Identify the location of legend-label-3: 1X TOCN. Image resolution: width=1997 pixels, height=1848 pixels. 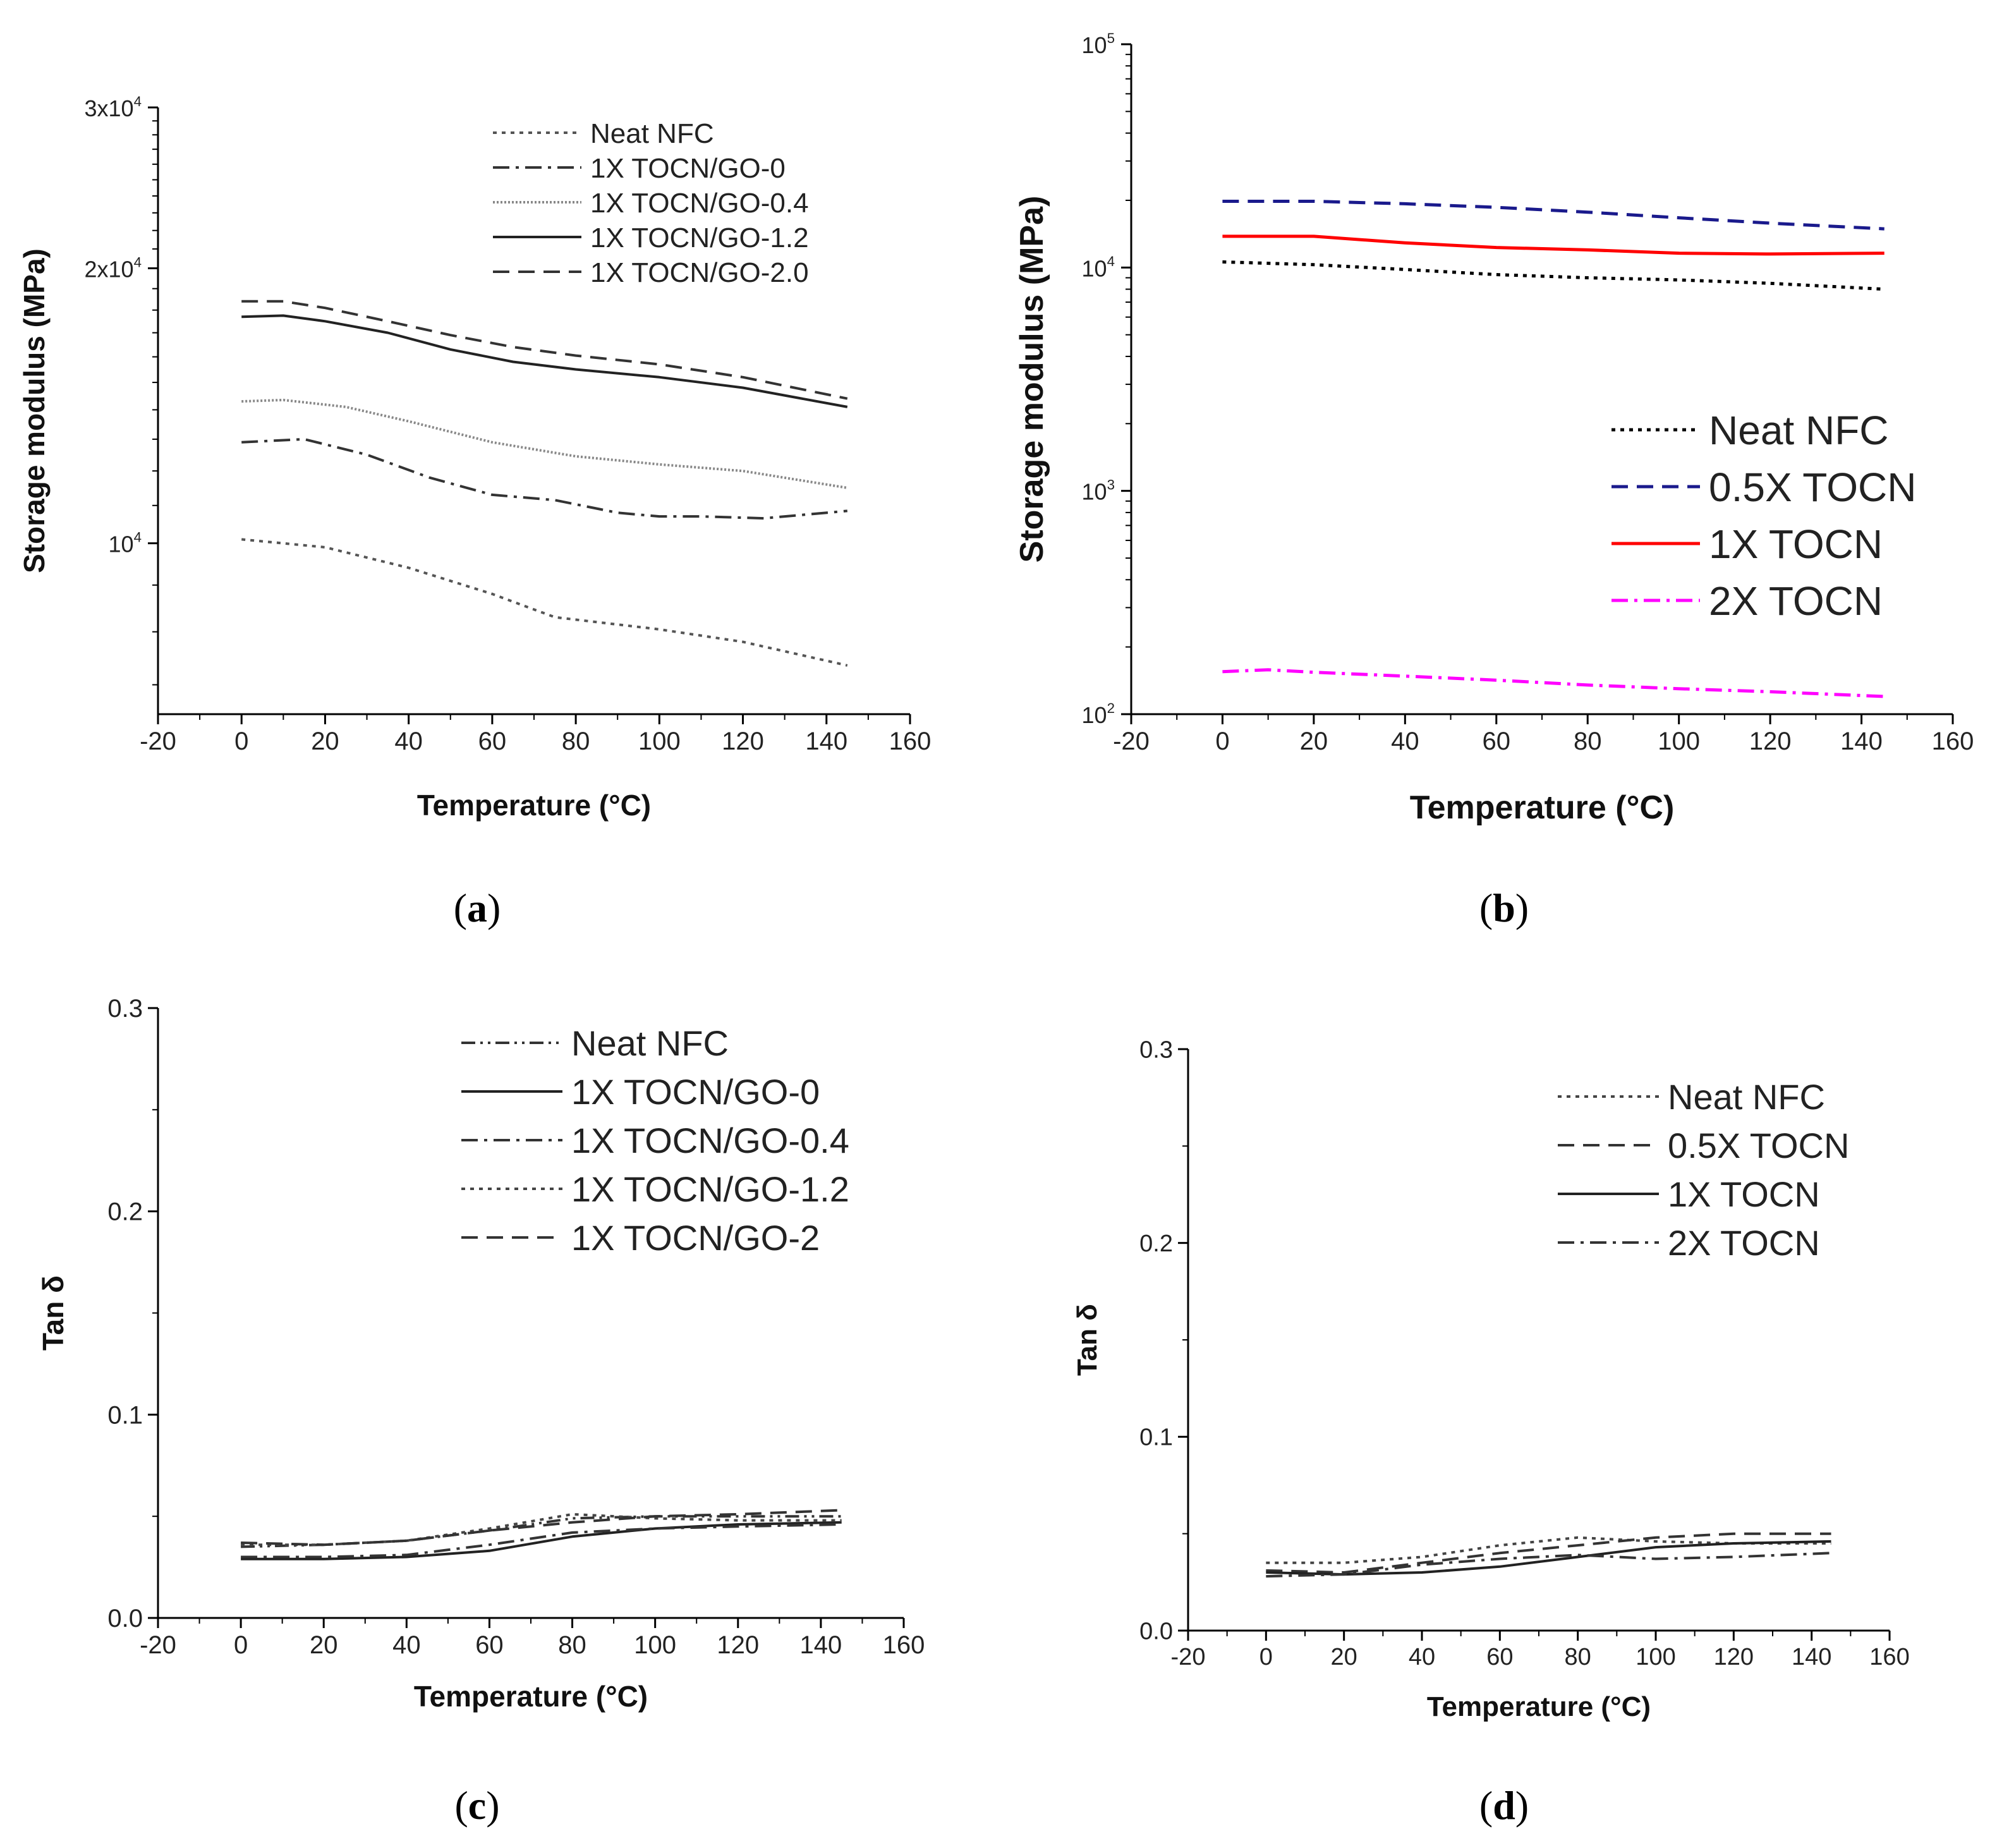
(1744, 1194).